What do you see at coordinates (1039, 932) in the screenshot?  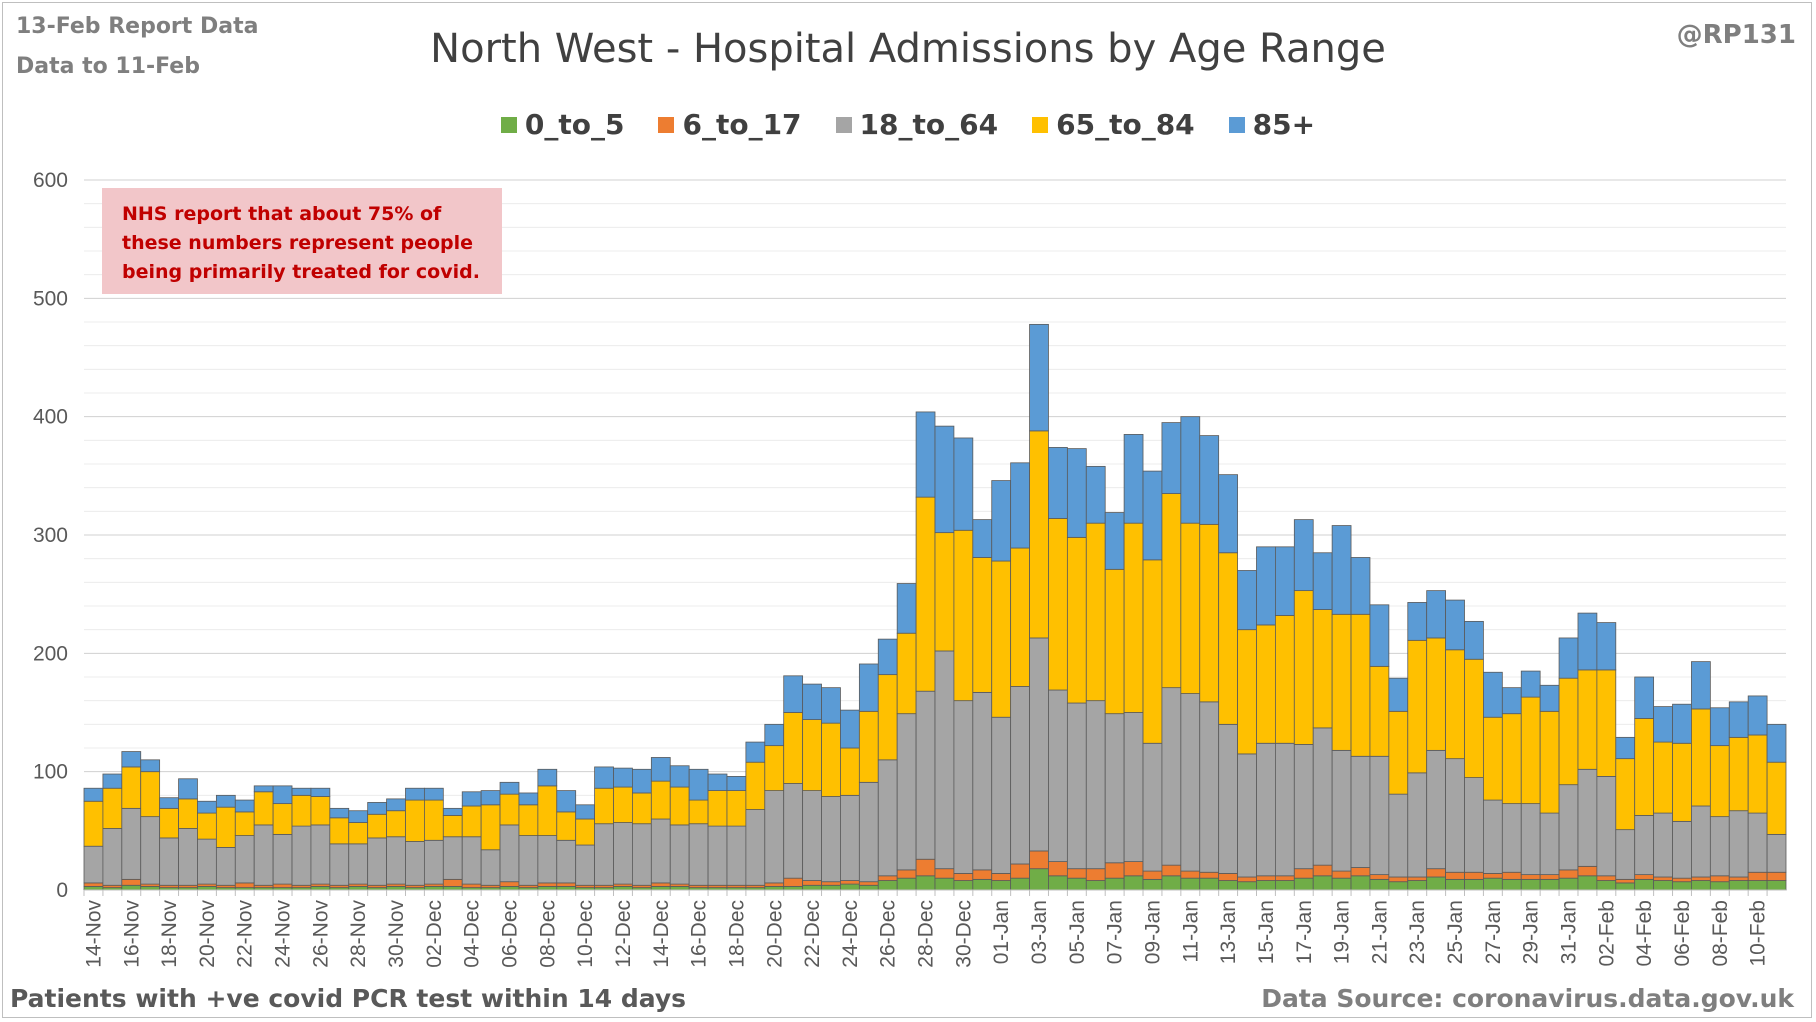 I see `x-tick-label: 03-Jan` at bounding box center [1039, 932].